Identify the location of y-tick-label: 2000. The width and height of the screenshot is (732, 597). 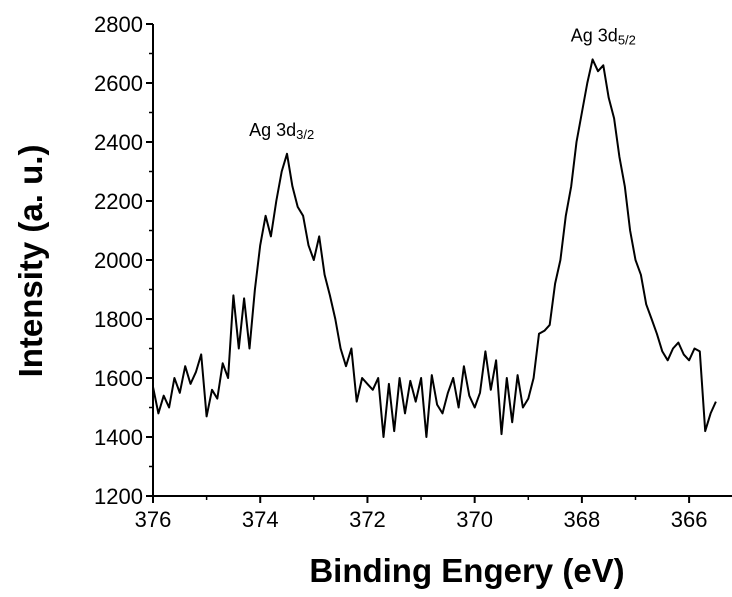
(118, 260).